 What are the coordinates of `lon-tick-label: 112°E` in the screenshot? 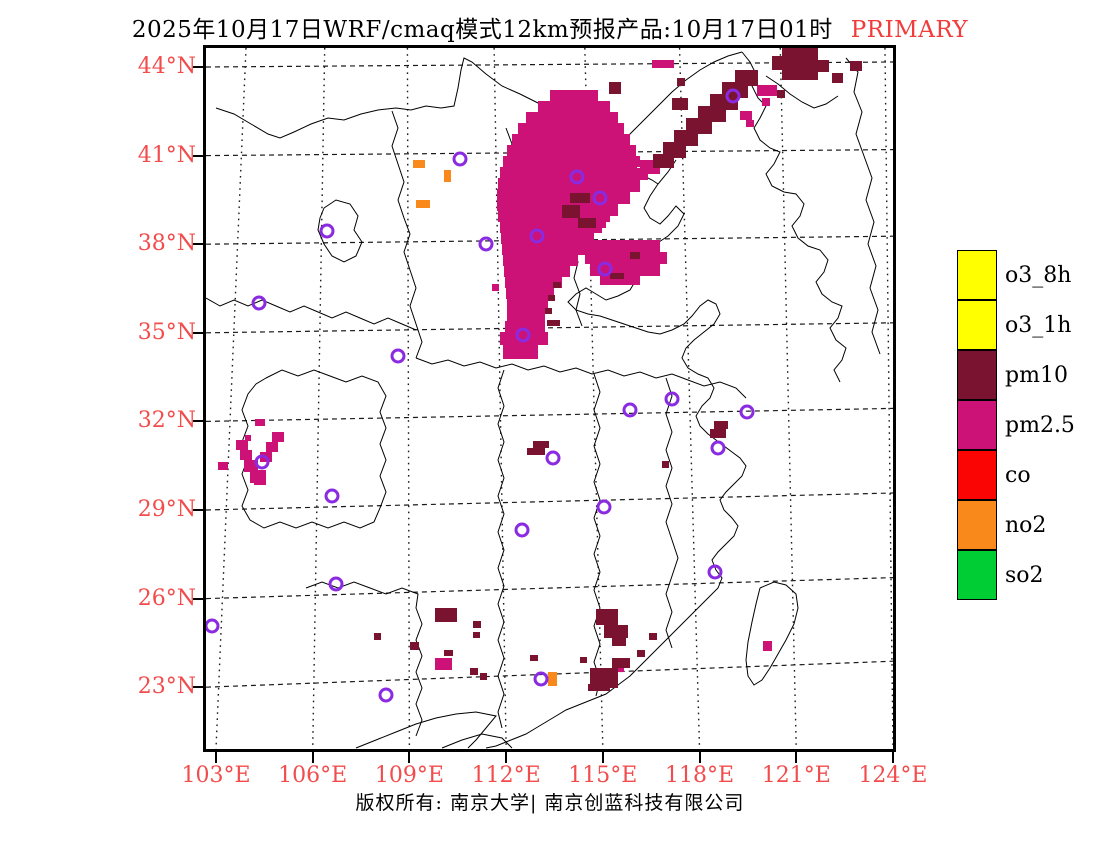 It's located at (506, 775).